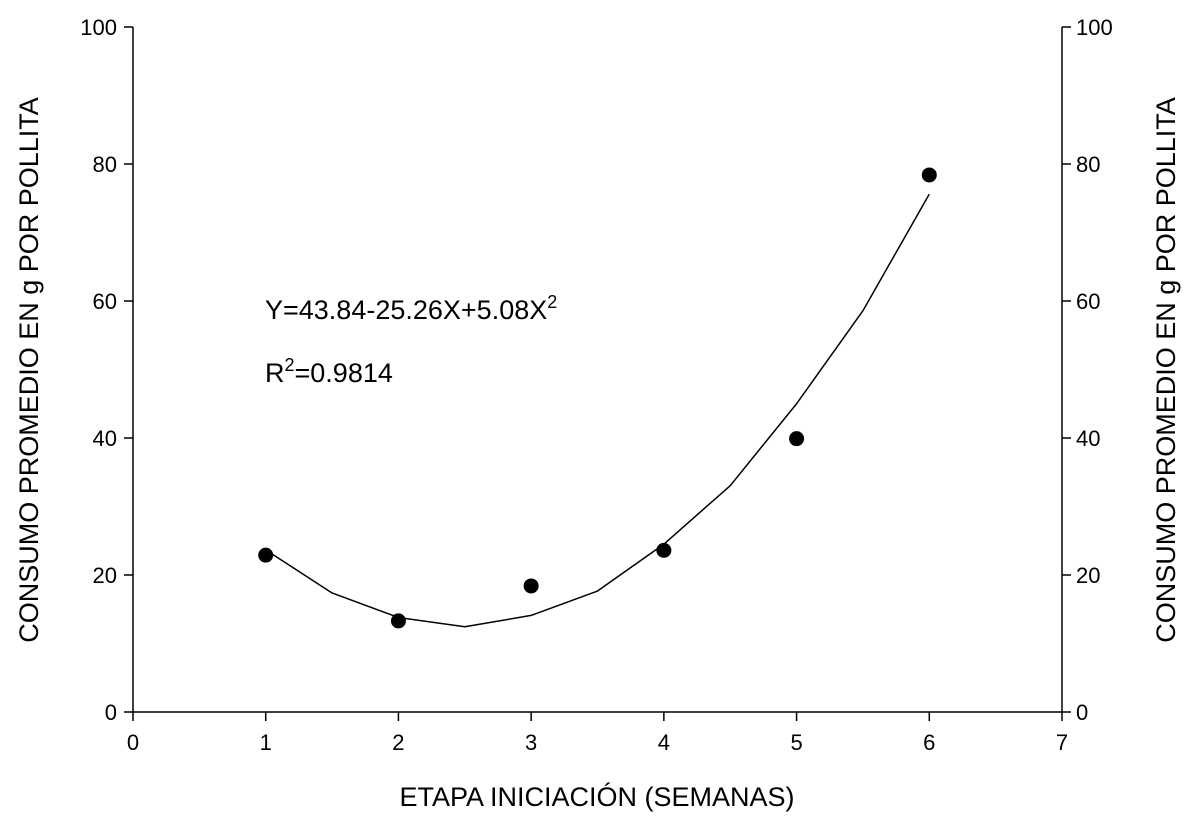  Describe the element at coordinates (266, 742) in the screenshot. I see `x-tick-label: 1` at that location.